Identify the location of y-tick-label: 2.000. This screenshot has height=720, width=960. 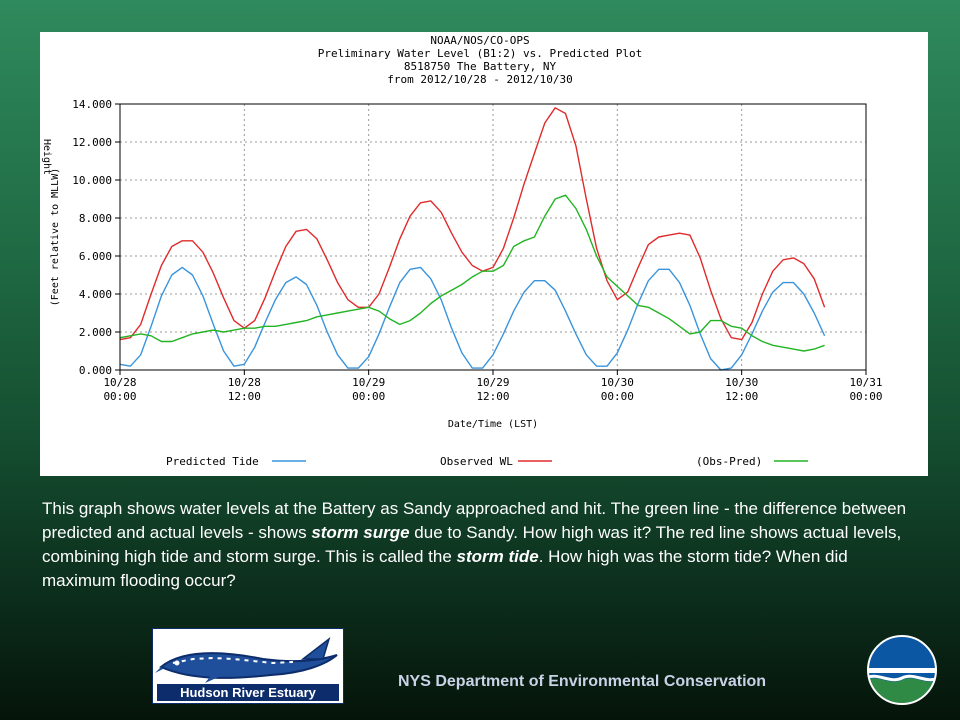
(95, 332).